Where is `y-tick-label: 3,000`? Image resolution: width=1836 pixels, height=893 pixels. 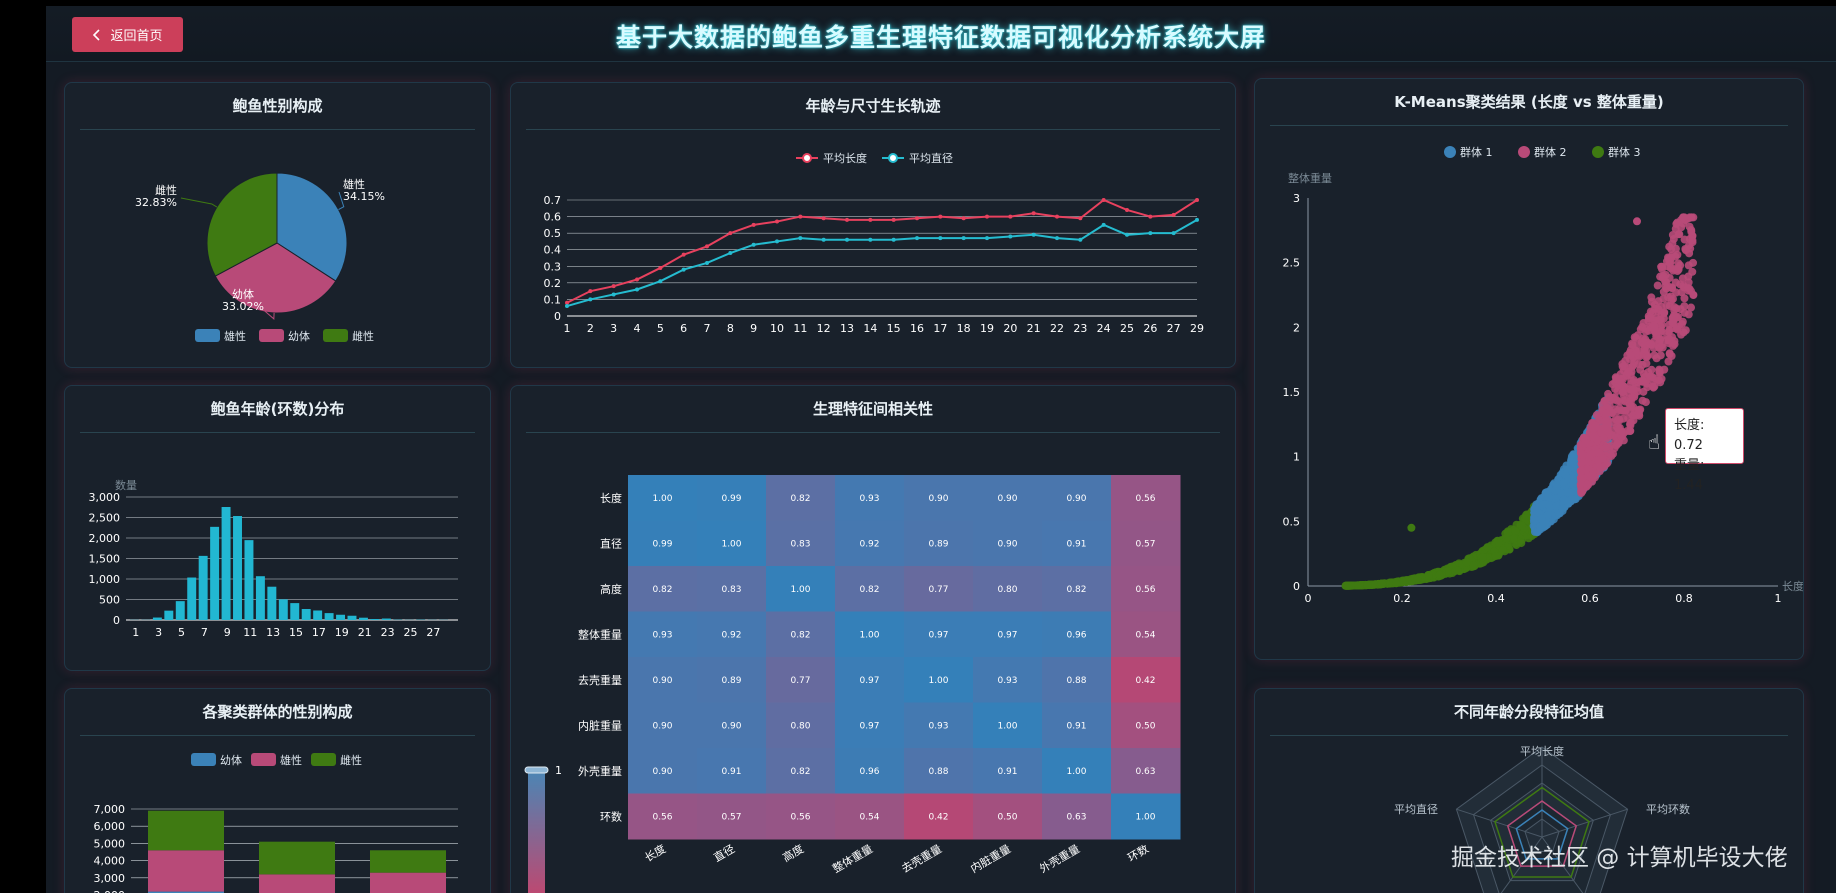 y-tick-label: 3,000 is located at coordinates (105, 497).